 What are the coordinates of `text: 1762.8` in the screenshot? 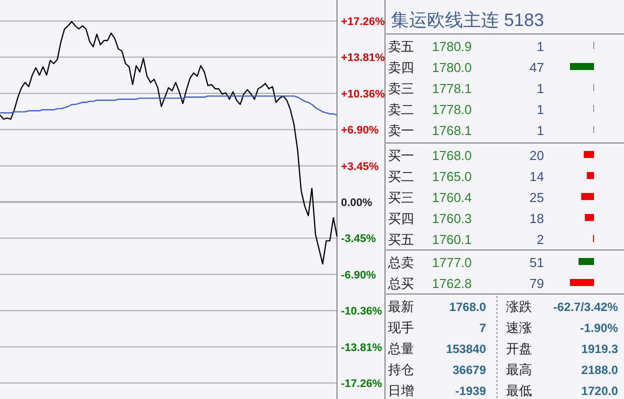 It's located at (452, 283).